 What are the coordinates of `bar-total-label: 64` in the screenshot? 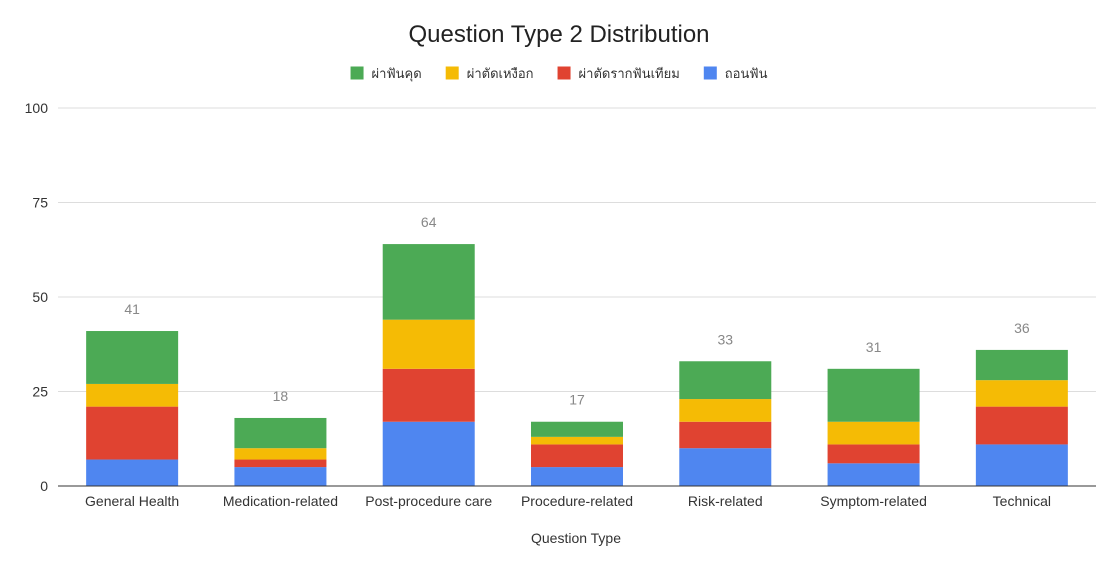 It's located at (429, 222).